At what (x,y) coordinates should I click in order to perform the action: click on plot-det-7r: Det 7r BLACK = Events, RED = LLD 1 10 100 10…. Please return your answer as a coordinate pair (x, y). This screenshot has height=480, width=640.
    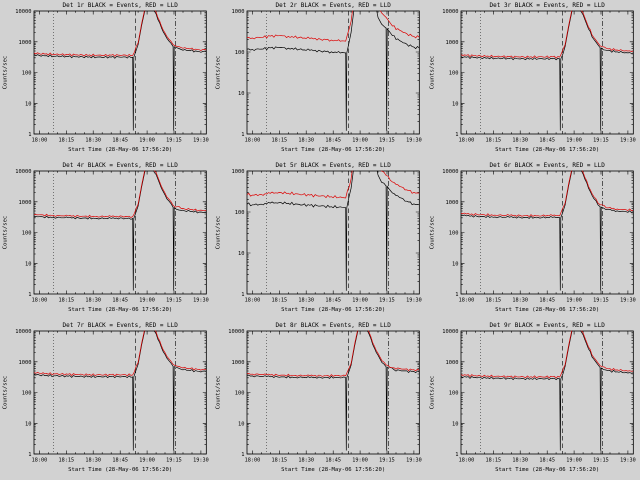
    Looking at the image, I should click on (106, 400).